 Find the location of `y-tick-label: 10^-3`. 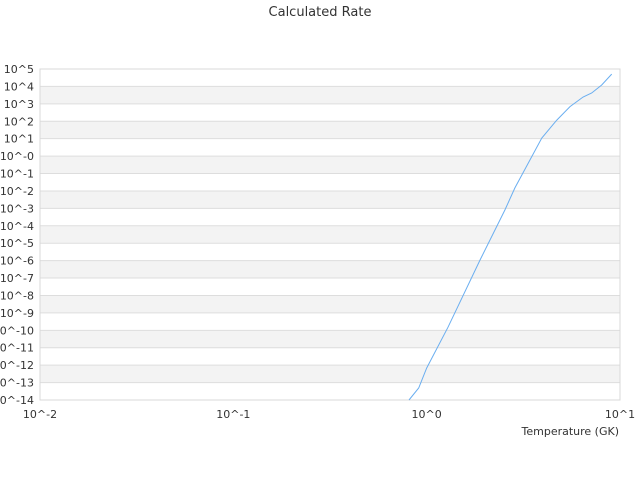

y-tick-label: 10^-3 is located at coordinates (17, 208).